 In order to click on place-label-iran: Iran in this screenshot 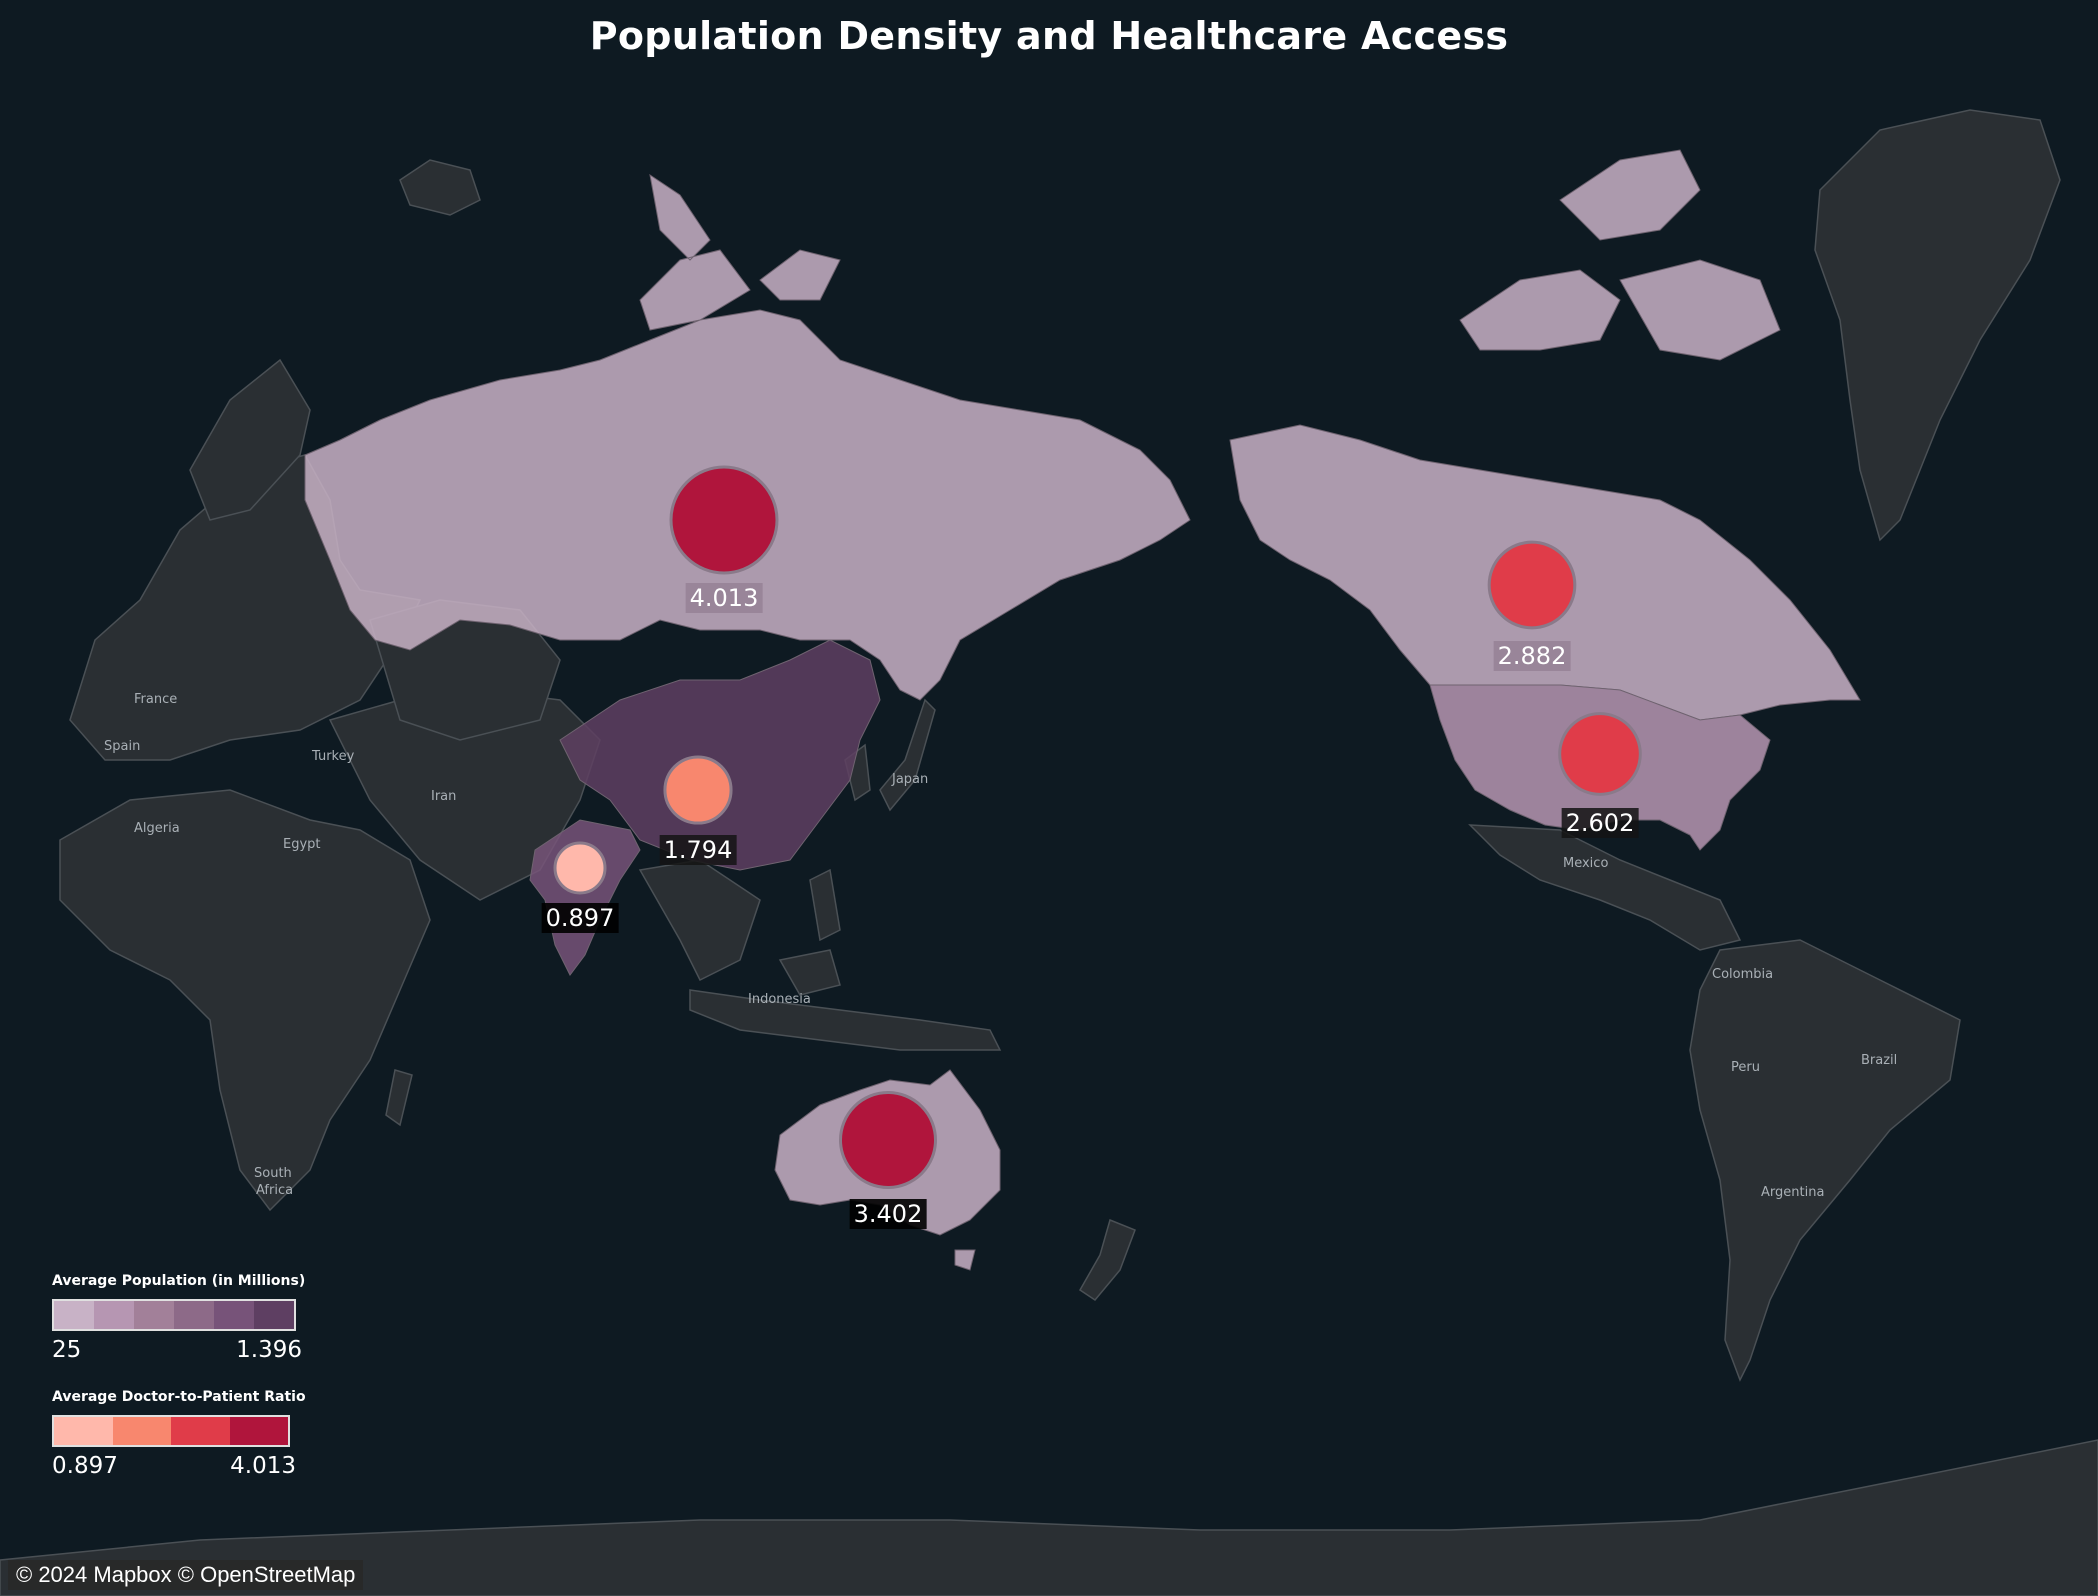, I will do `click(444, 796)`.